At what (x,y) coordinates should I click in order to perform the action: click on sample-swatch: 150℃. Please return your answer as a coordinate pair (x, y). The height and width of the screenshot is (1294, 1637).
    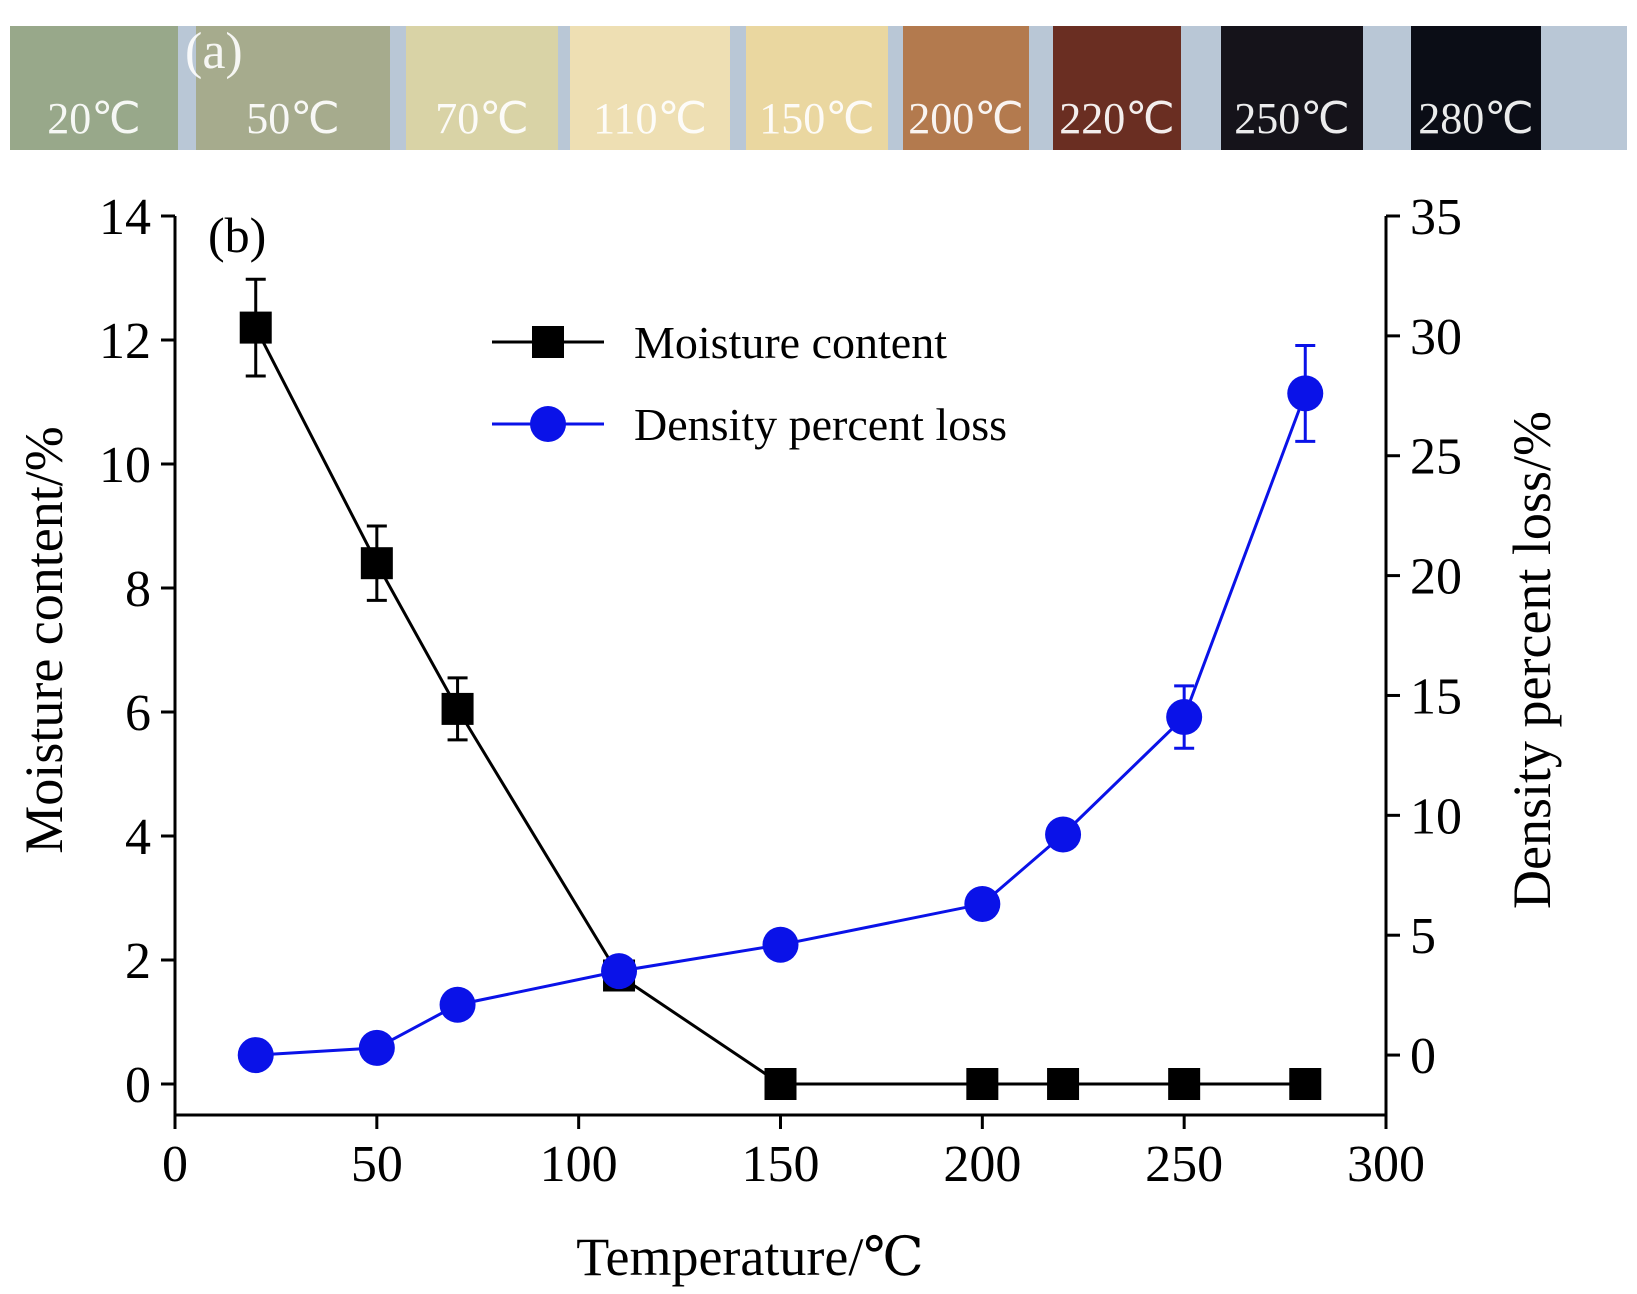
    Looking at the image, I should click on (817, 88).